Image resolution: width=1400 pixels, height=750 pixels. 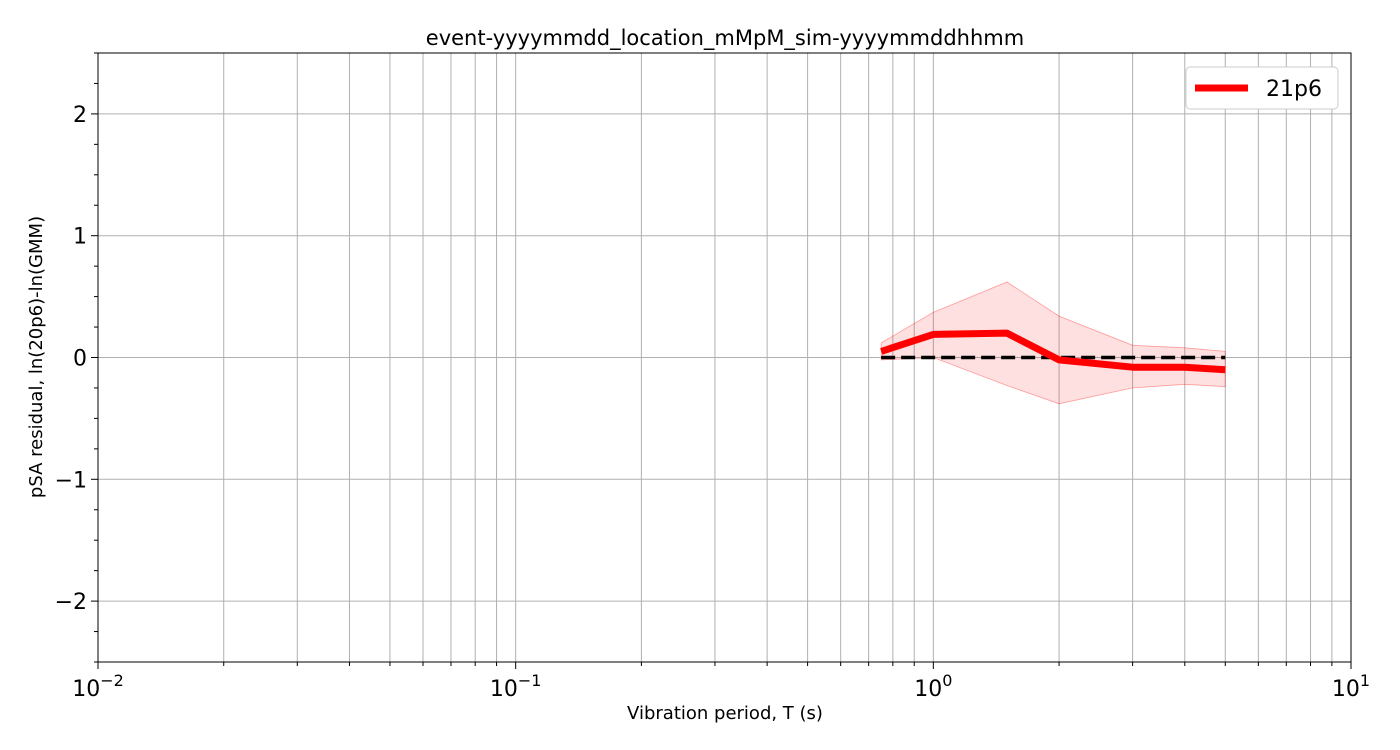 What do you see at coordinates (516, 686) in the screenshot?
I see `x-tick-label: 10⁻¹` at bounding box center [516, 686].